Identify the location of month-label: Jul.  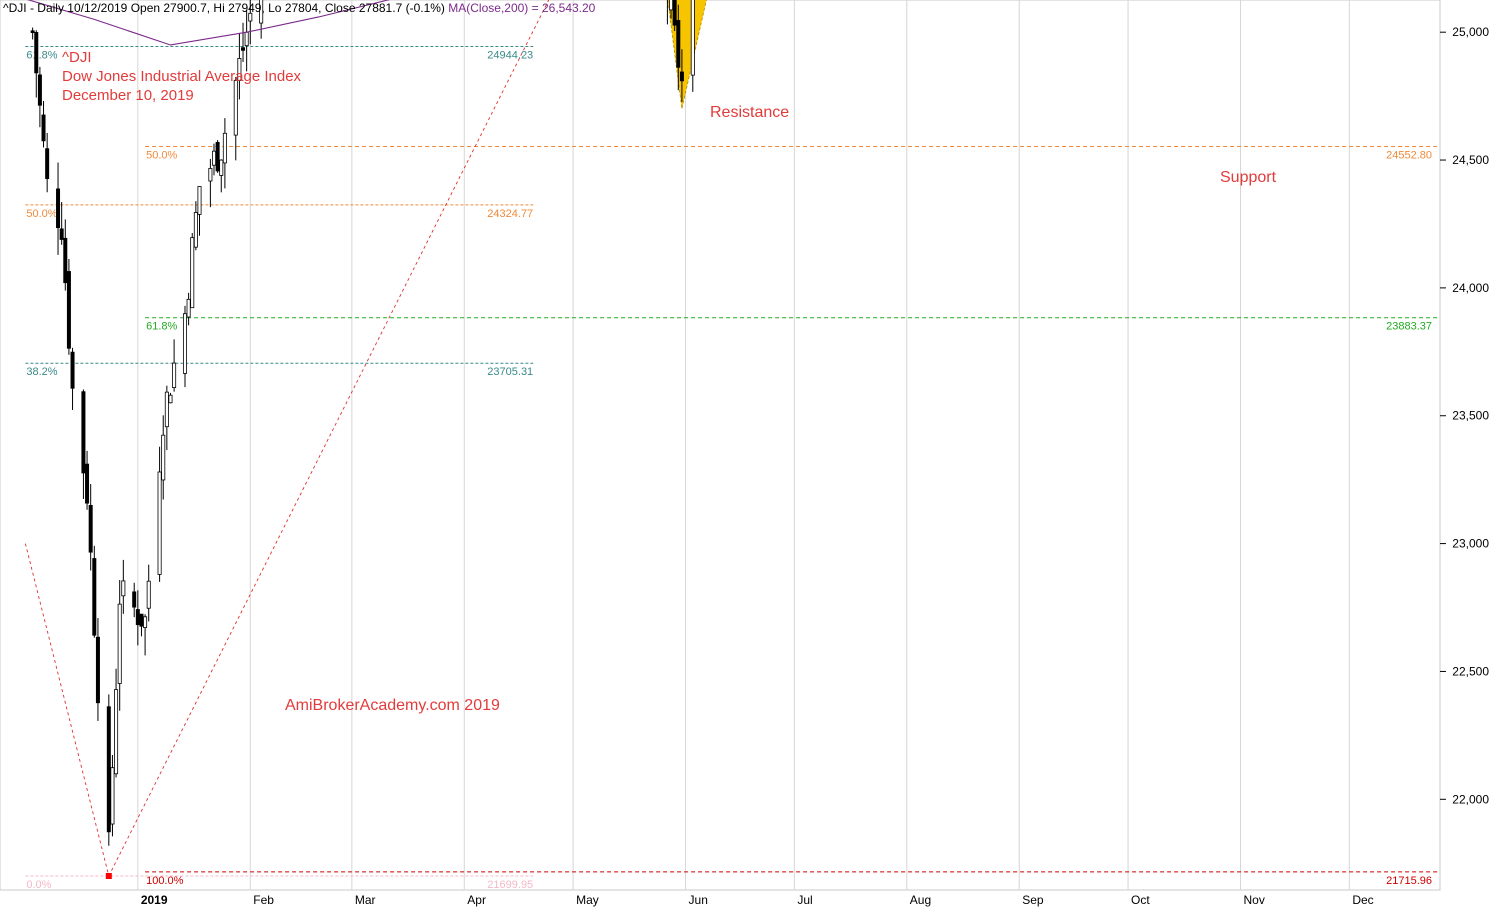
(804, 900).